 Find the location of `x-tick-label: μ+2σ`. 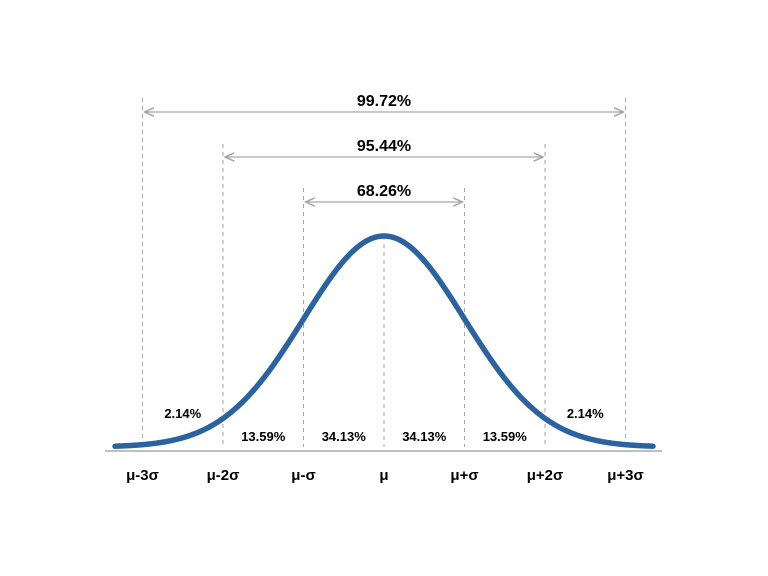

x-tick-label: μ+2σ is located at coordinates (545, 475).